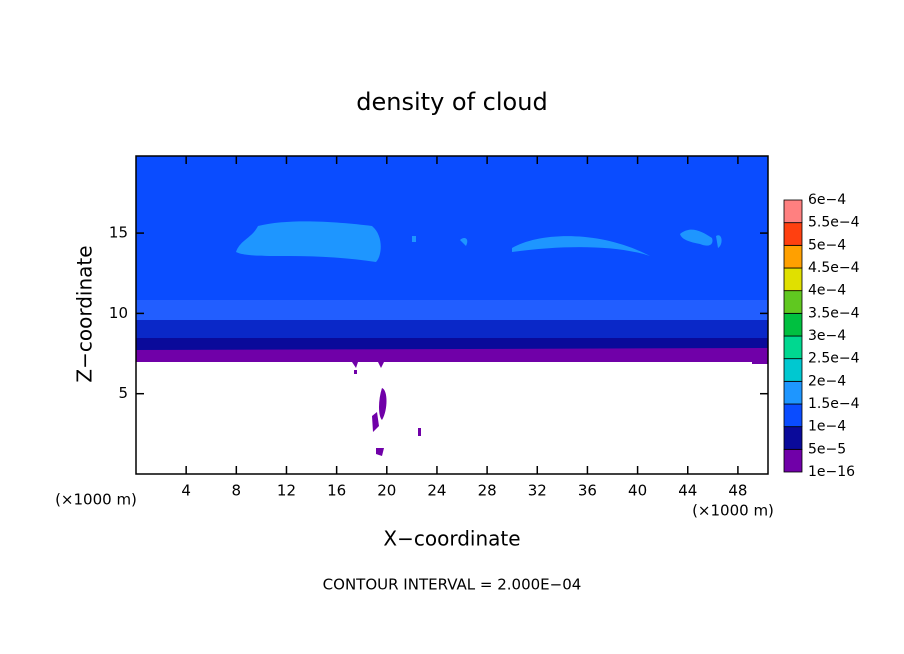  I want to click on y-unit: (×1000 m), so click(96, 500).